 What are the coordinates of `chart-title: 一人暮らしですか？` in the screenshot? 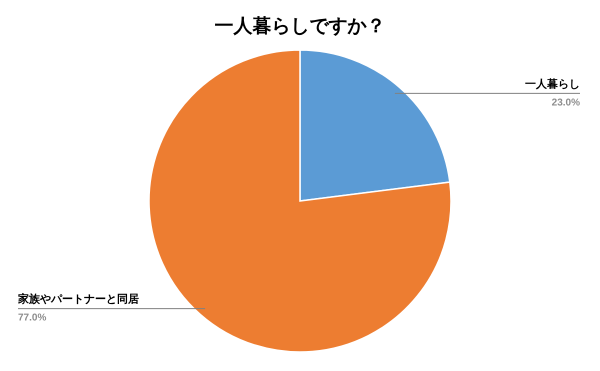 It's located at (300, 26).